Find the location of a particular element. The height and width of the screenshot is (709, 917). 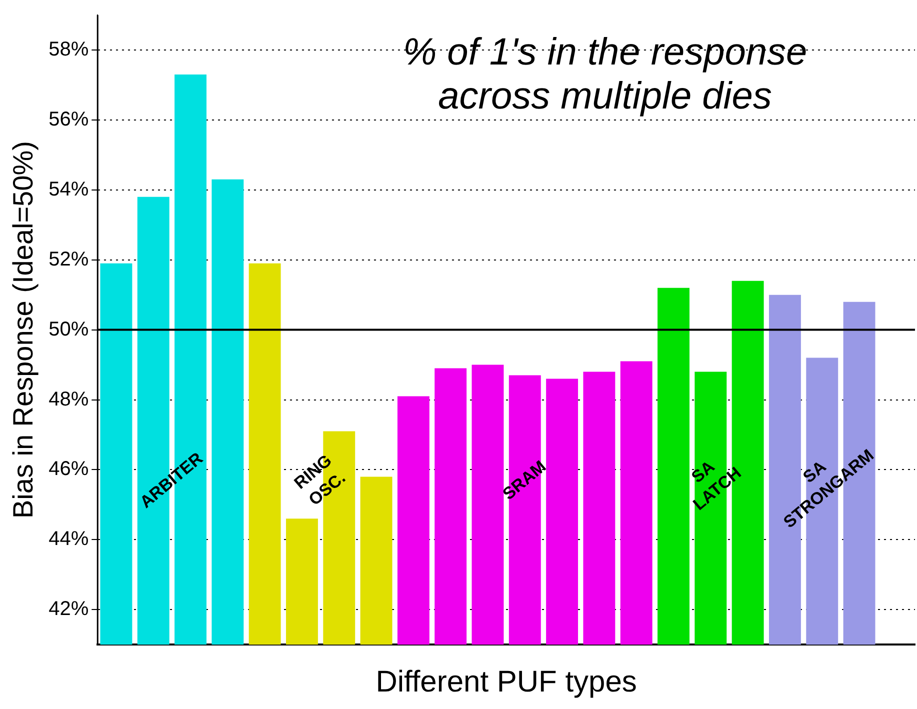

y-tick-label: 54% is located at coordinates (68, 189).